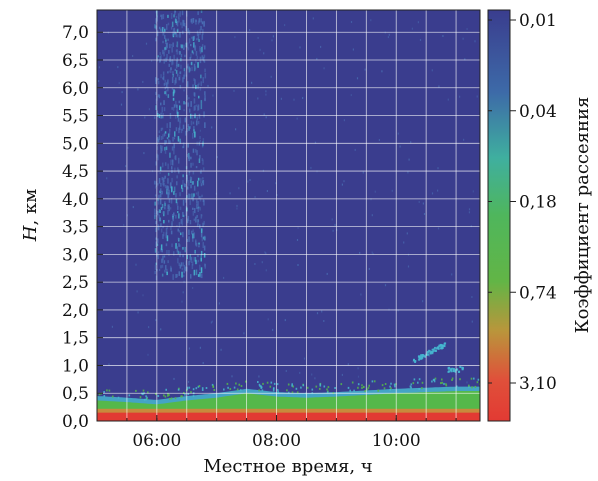  What do you see at coordinates (582, 215) in the screenshot?
I see `colorbar-label: Коэффициент рассеяния` at bounding box center [582, 215].